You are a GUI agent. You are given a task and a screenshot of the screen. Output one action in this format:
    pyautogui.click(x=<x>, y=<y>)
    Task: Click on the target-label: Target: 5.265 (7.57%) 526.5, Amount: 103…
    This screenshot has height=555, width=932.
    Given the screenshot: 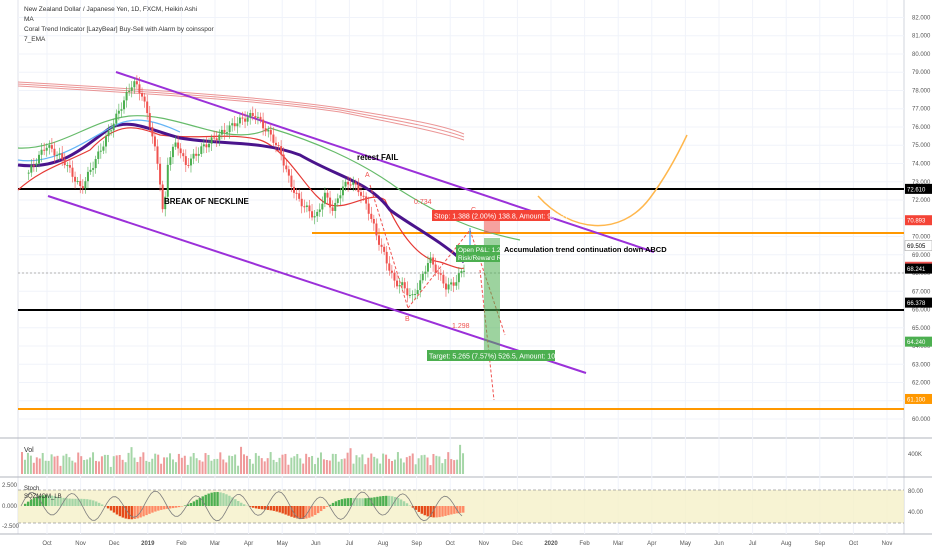 What is the action you would take?
    pyautogui.click(x=500, y=355)
    